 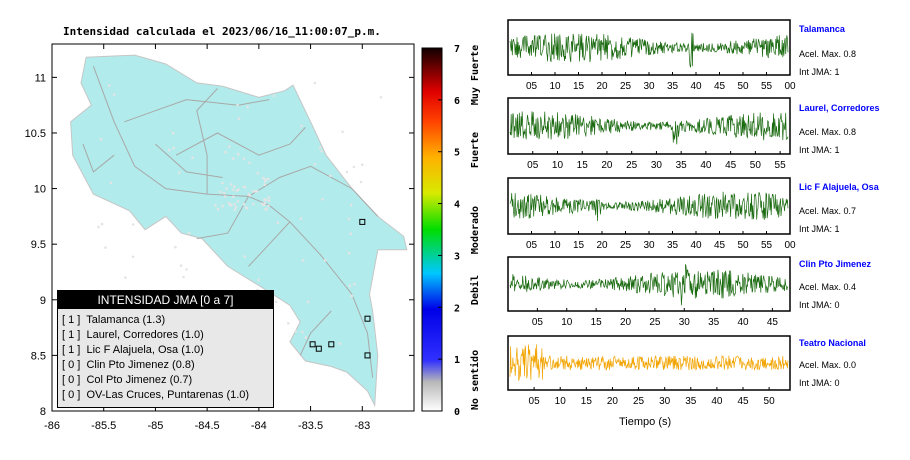 I want to click on x-tick-label: -83.5, so click(x=310, y=426).